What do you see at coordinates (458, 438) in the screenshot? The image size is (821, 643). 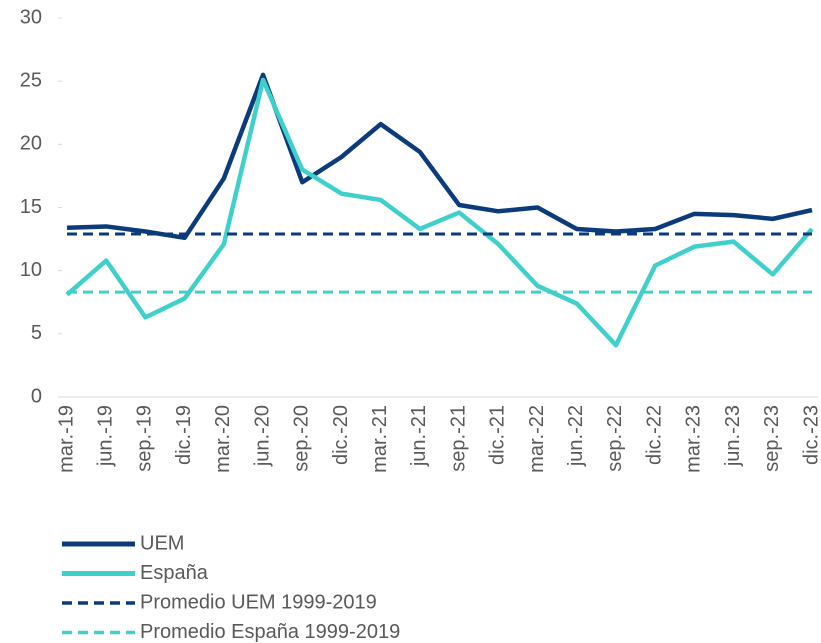 I see `x-tick-label: sep.-21` at bounding box center [458, 438].